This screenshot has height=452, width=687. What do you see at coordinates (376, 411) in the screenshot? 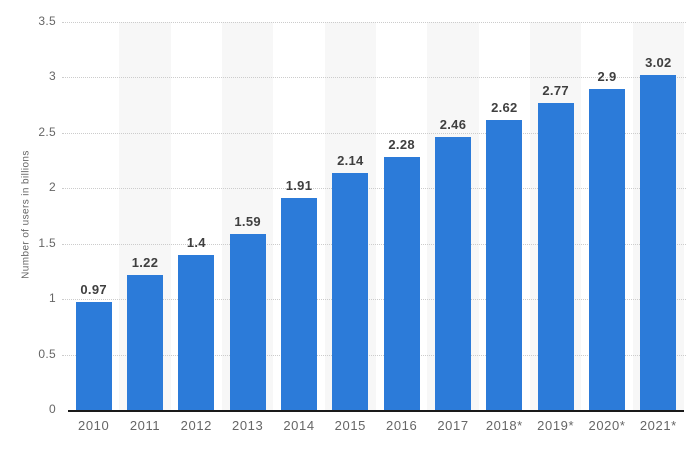
I see `x-axis-line` at bounding box center [376, 411].